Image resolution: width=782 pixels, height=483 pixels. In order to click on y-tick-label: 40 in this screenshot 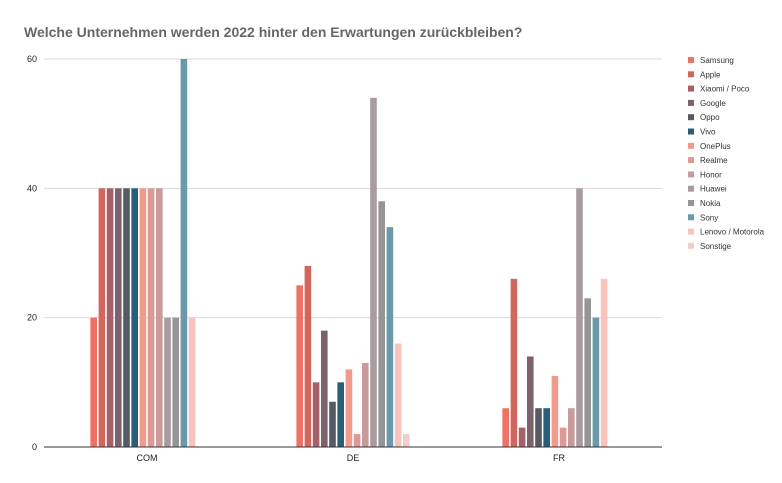, I will do `click(32, 188)`.